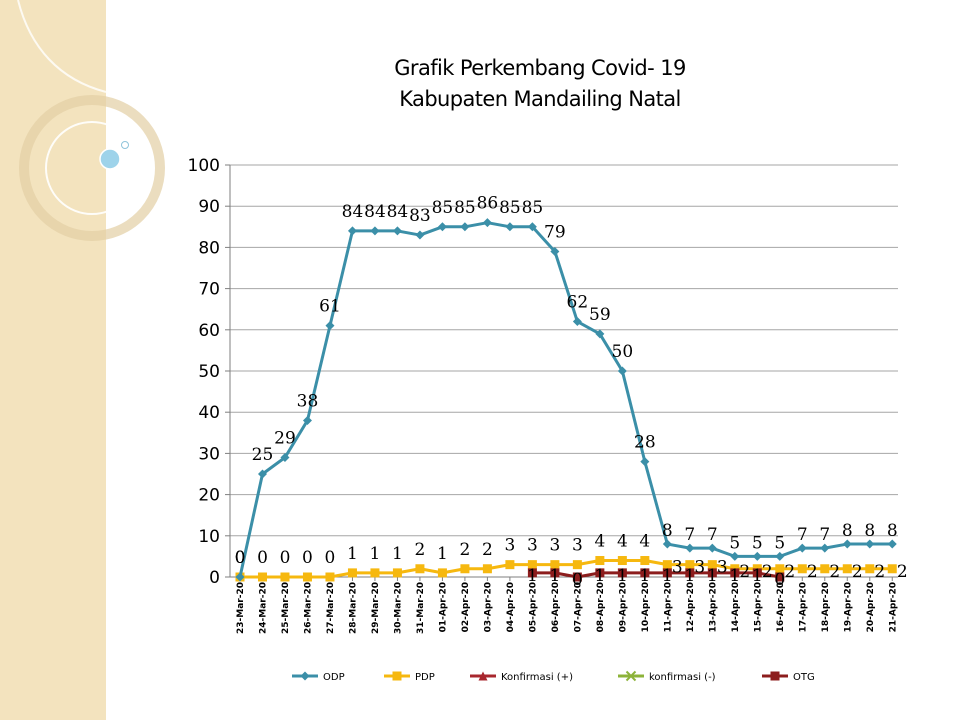 Image resolution: width=960 pixels, height=720 pixels. I want to click on legend-marker-pdp, so click(397, 676).